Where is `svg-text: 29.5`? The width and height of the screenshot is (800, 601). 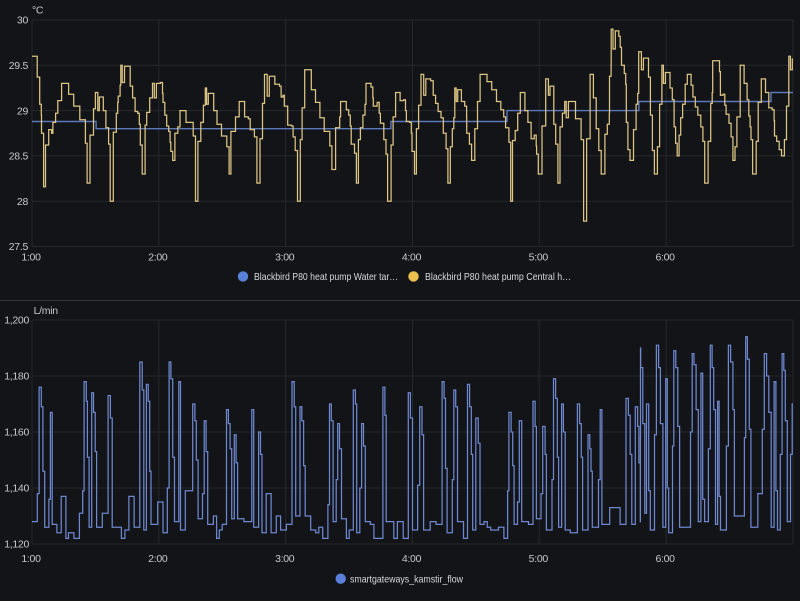 svg-text: 29.5 is located at coordinates (19, 66).